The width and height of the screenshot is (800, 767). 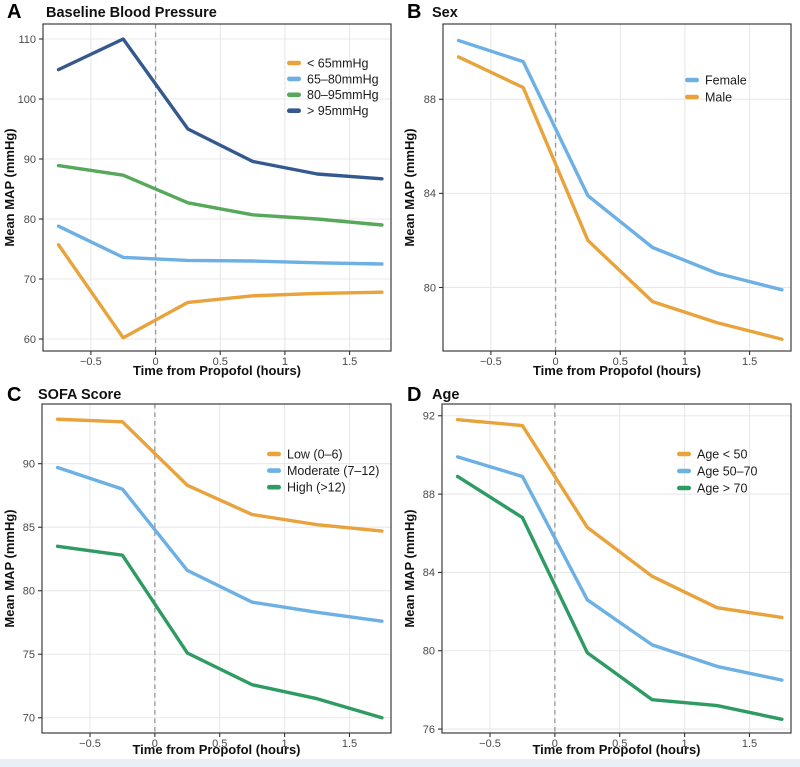 I want to click on legend-label: Male, so click(x=718, y=97).